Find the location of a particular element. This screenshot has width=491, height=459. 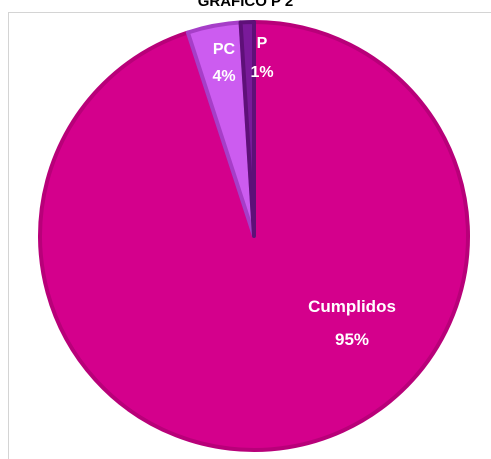

slice-percent-label: 4% is located at coordinates (223, 76).